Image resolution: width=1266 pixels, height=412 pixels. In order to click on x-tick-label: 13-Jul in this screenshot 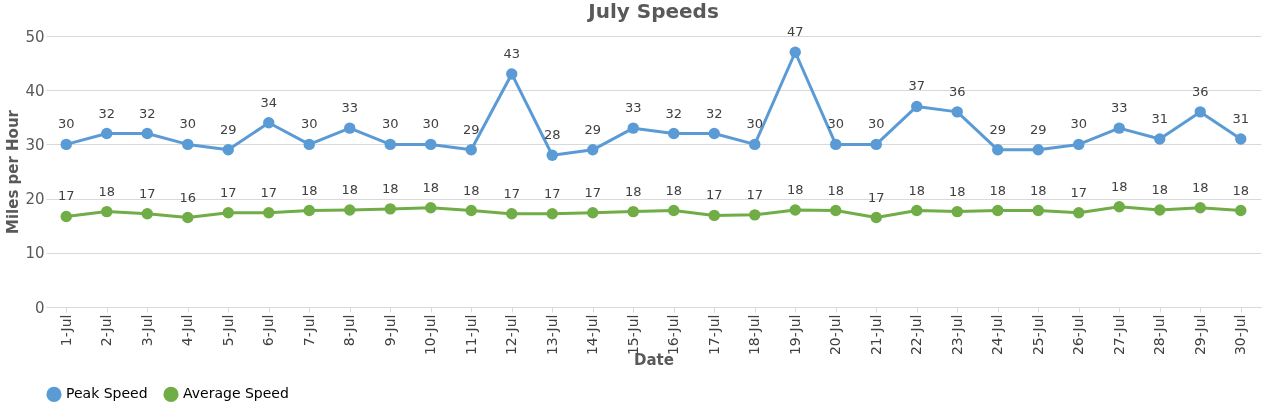, I will do `click(551, 335)`.